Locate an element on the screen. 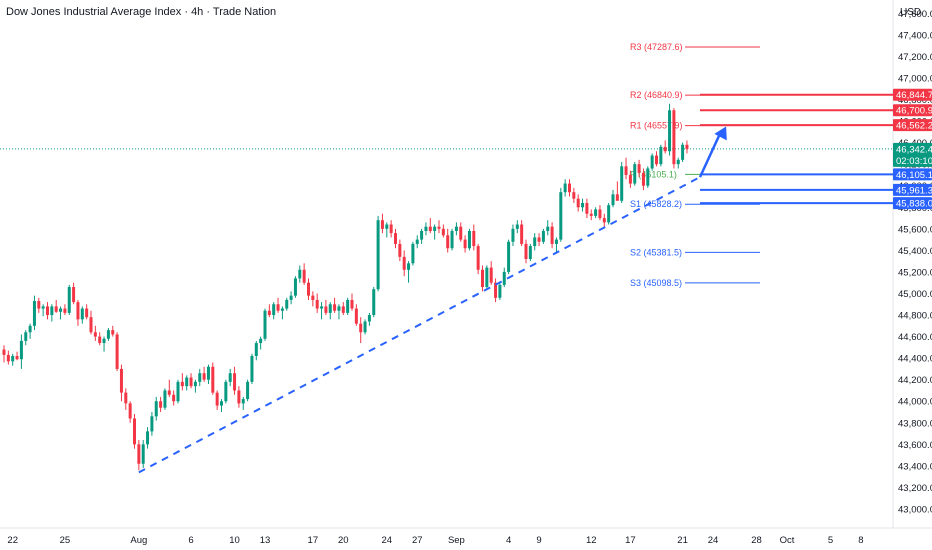 The height and width of the screenshot is (550, 932). x-tick-label: 8 is located at coordinates (860, 540).